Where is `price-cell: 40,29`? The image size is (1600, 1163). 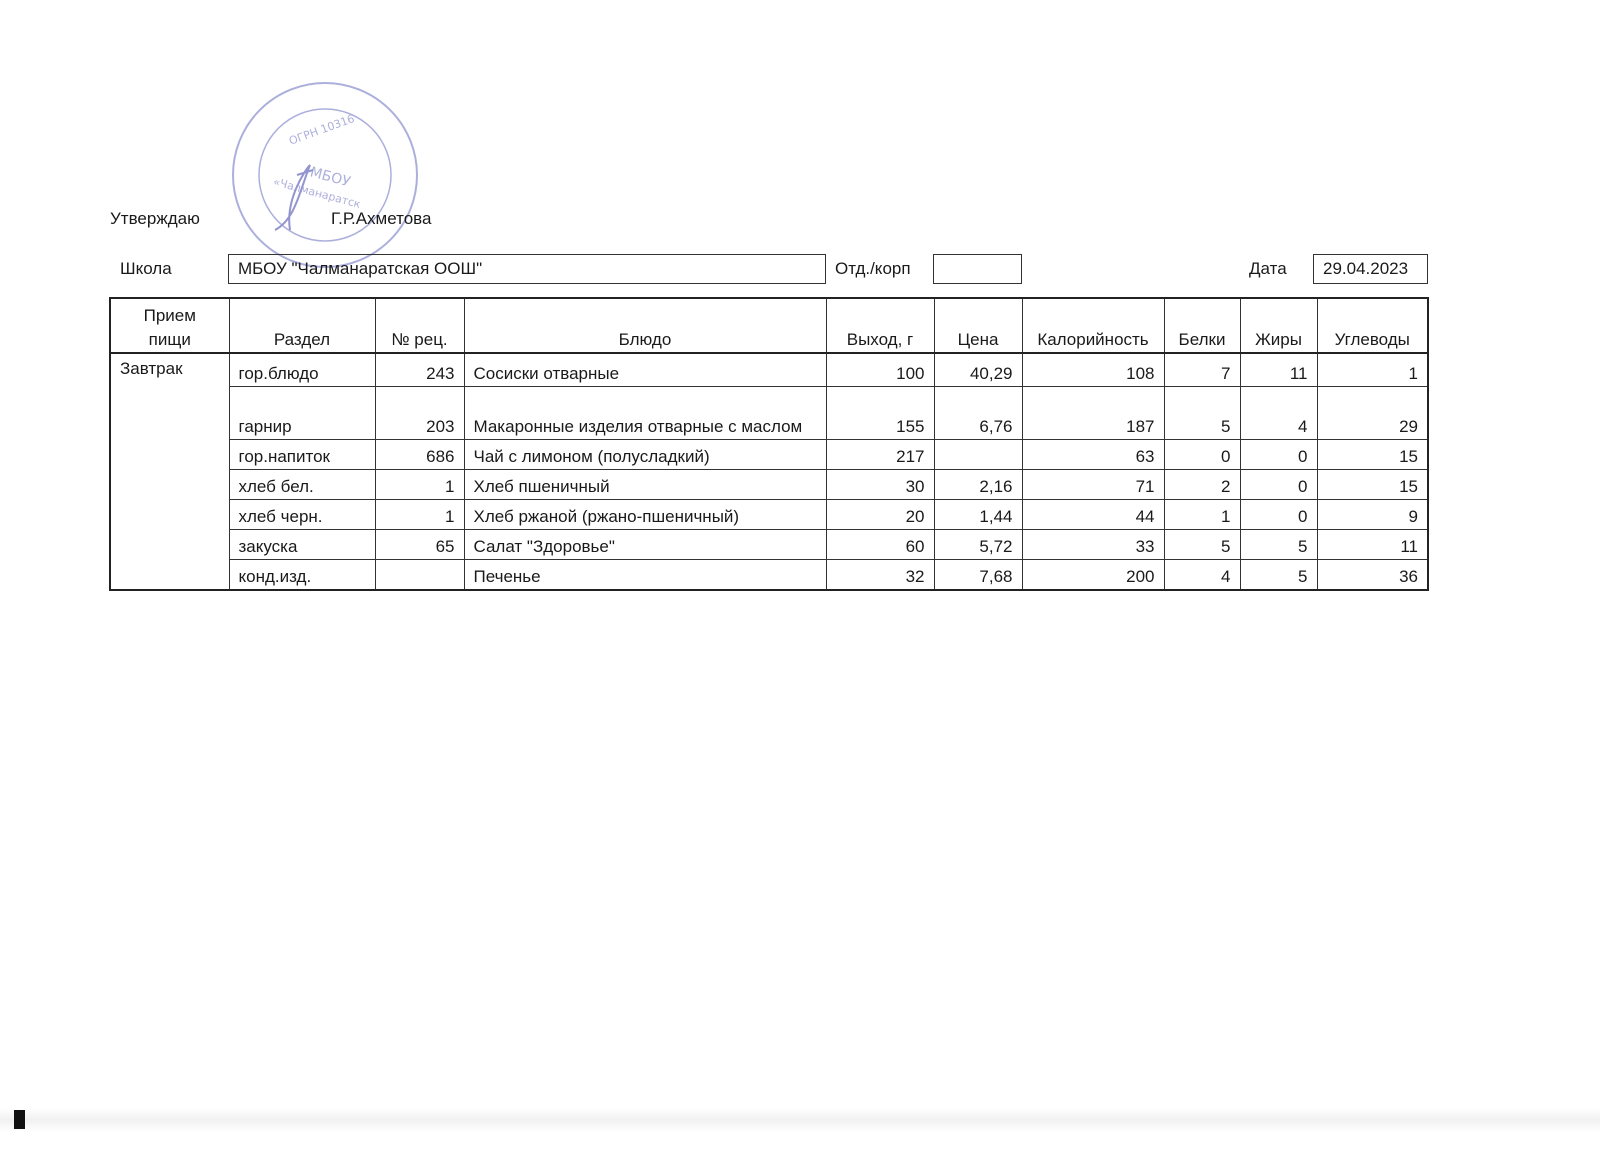 price-cell: 40,29 is located at coordinates (978, 369).